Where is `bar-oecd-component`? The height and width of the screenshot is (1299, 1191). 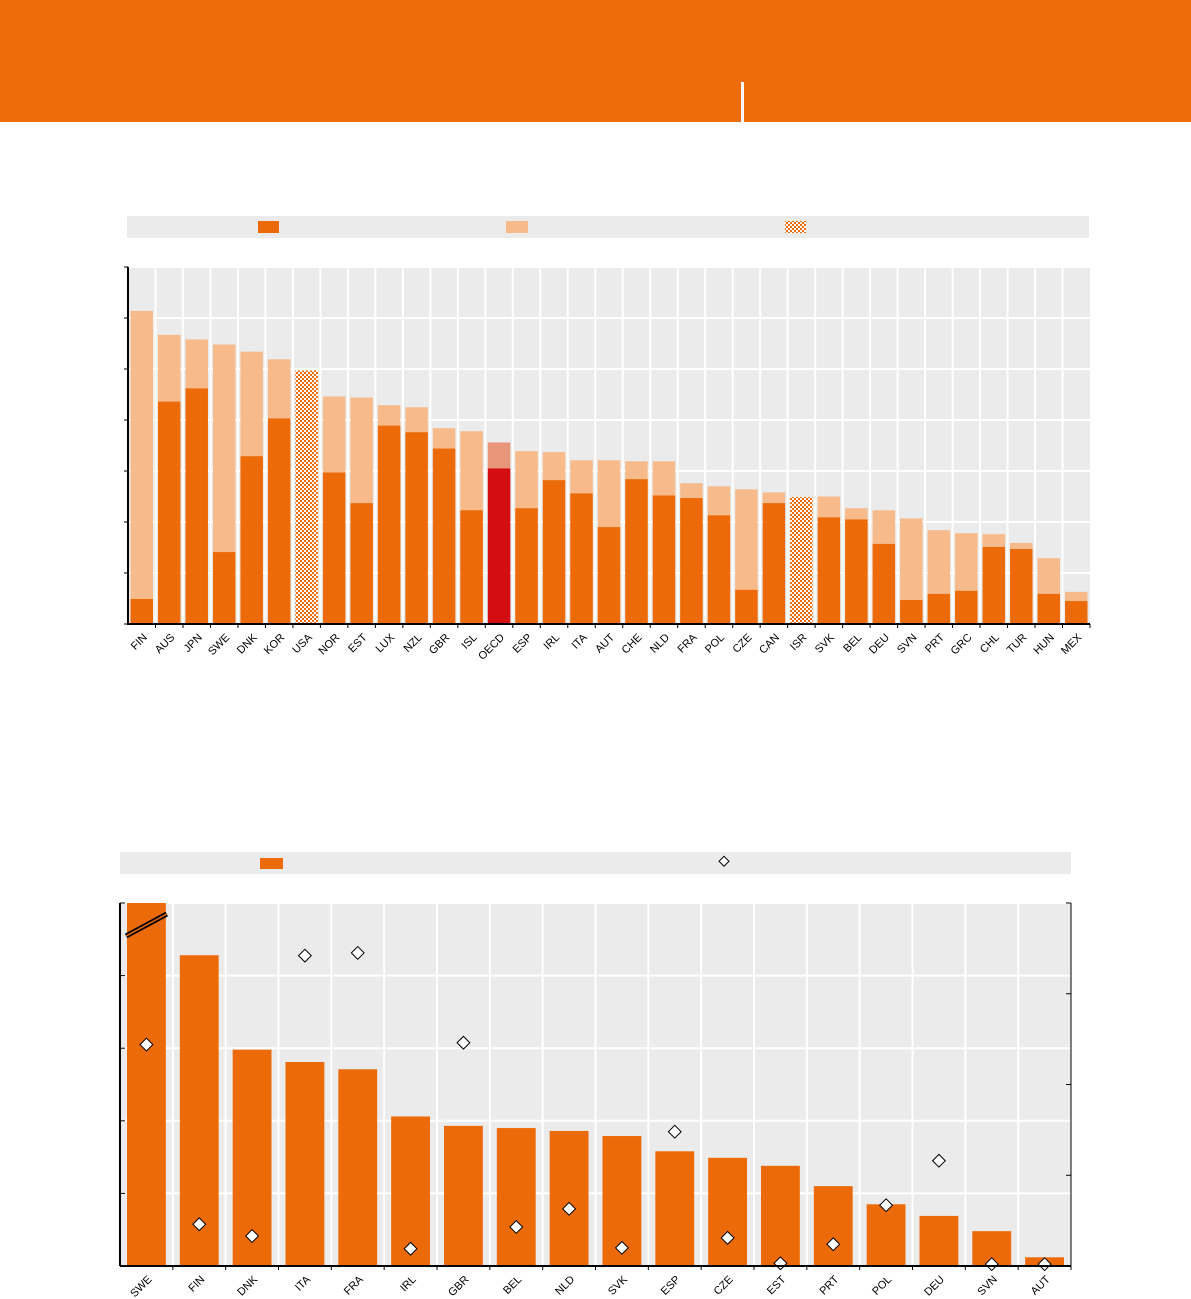 bar-oecd-component is located at coordinates (499, 546).